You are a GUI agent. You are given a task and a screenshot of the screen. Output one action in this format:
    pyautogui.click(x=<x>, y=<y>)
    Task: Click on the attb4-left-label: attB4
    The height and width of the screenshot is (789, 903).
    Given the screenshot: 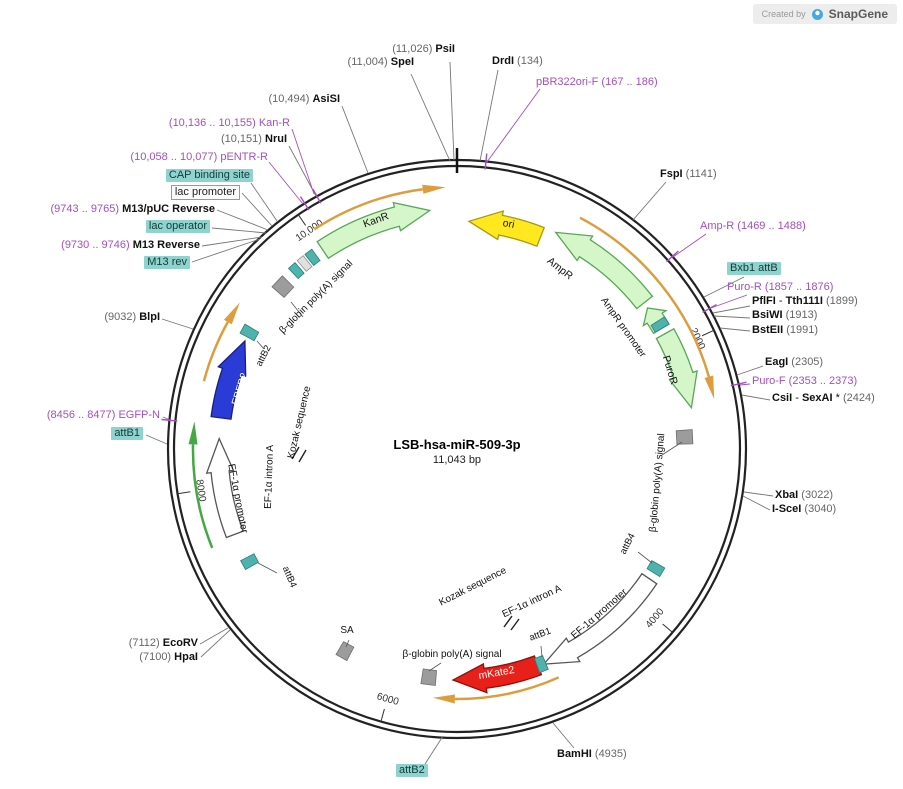 What is the action you would take?
    pyautogui.click(x=289, y=577)
    